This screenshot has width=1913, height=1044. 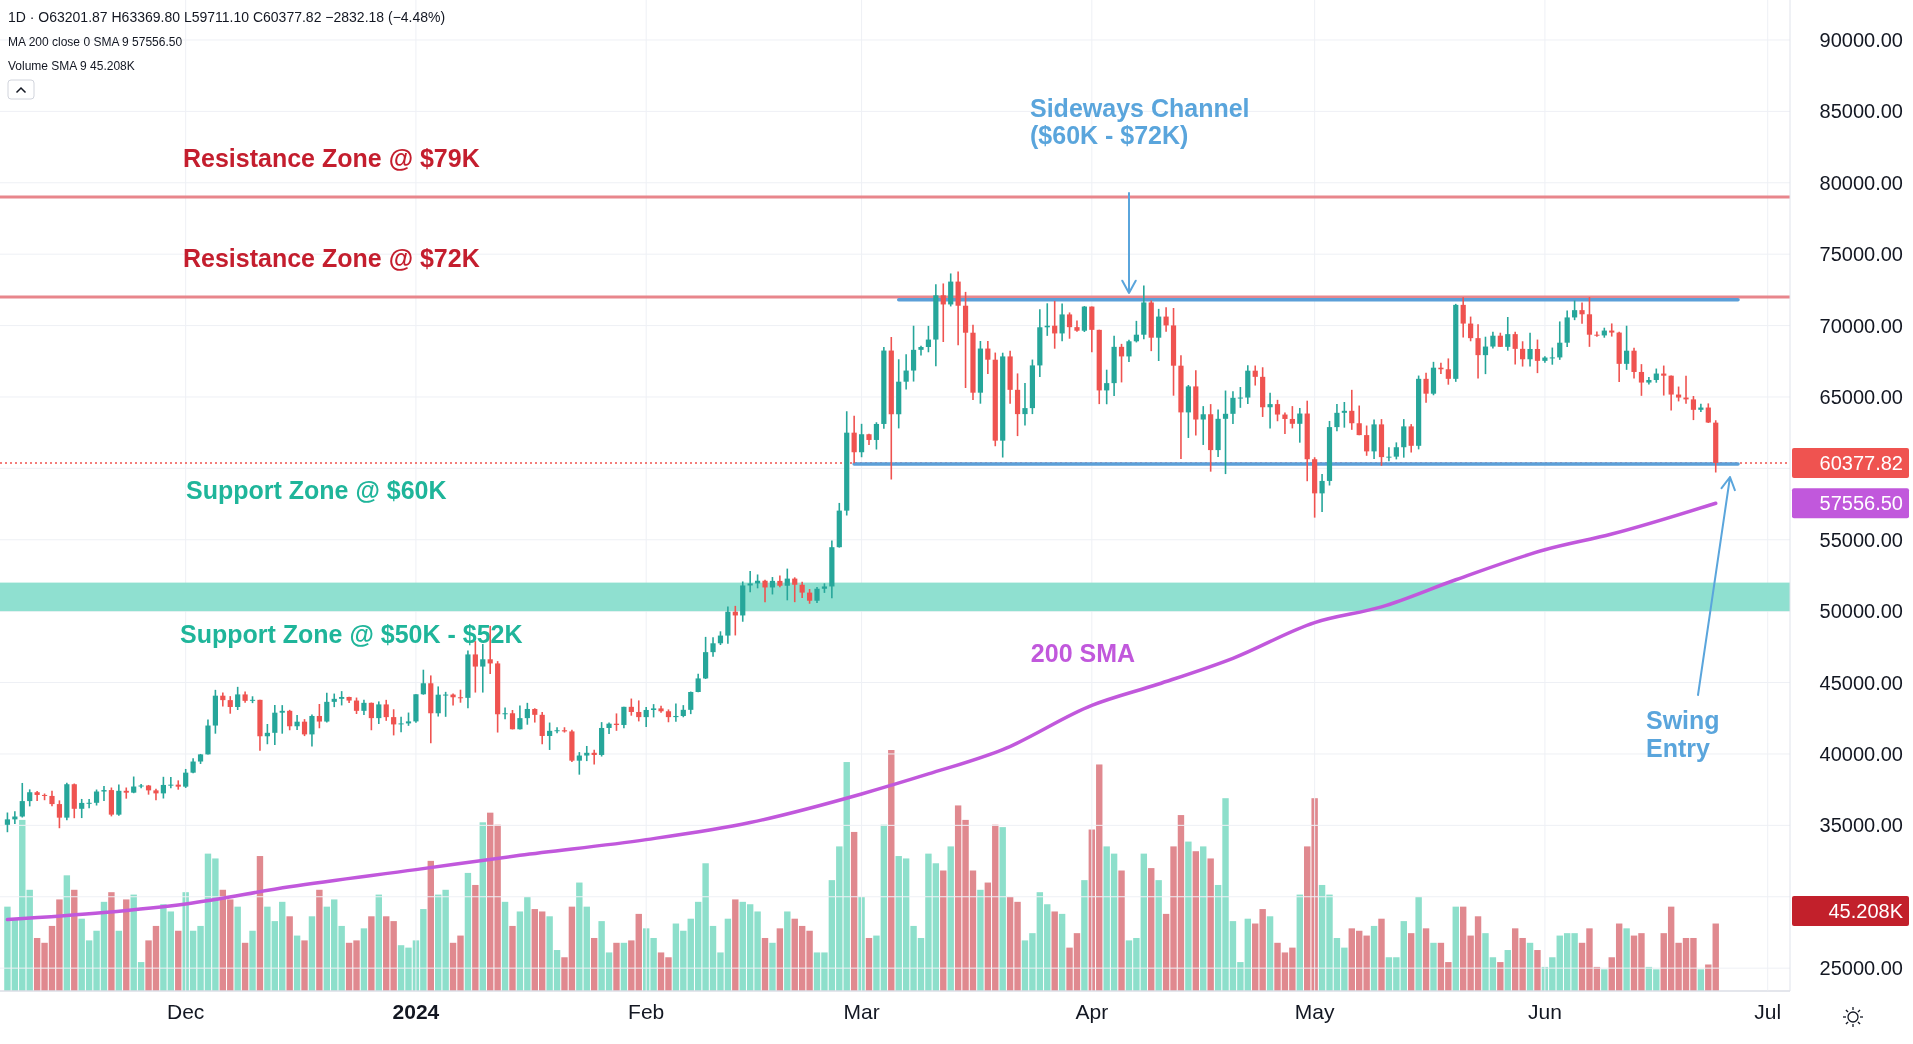 I want to click on y-tick-label: 45000.00, so click(x=1861, y=682).